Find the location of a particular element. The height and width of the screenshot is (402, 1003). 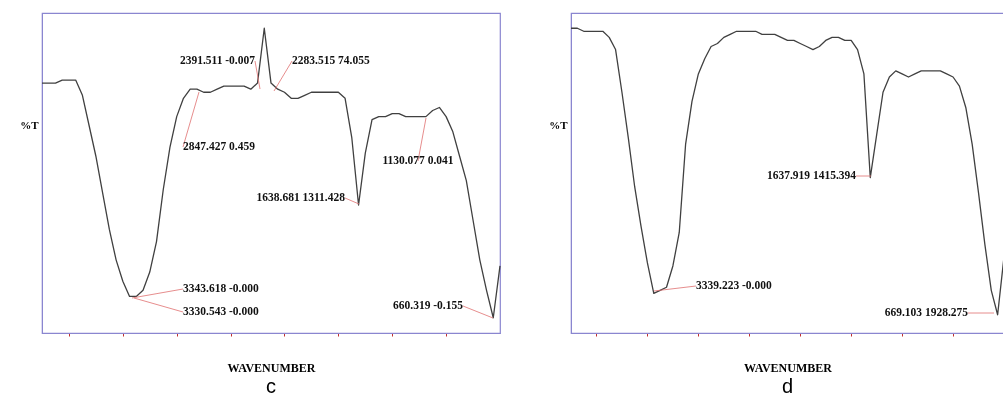

annotation: 660.319 -0.155 is located at coordinates (428, 305).